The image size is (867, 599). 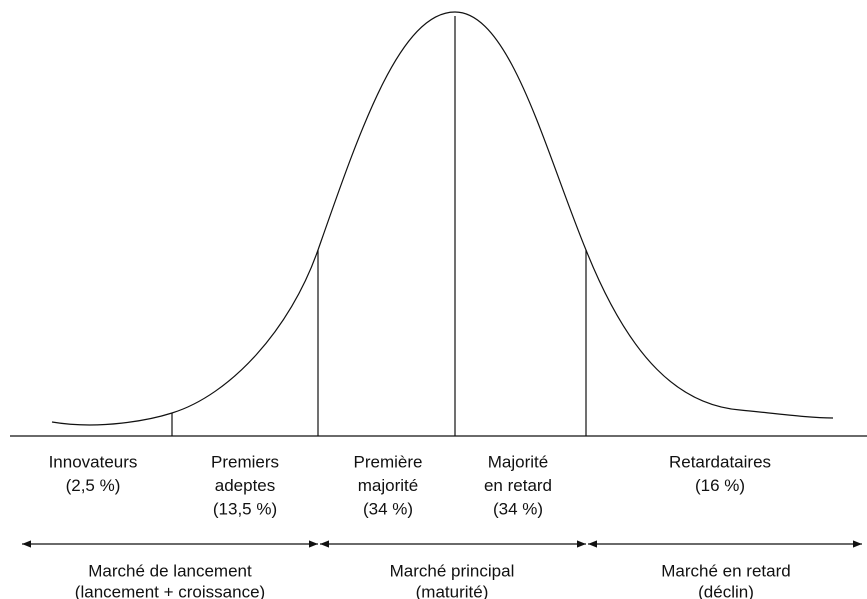 I want to click on market-label: (lancement + croissance), so click(x=170, y=590).